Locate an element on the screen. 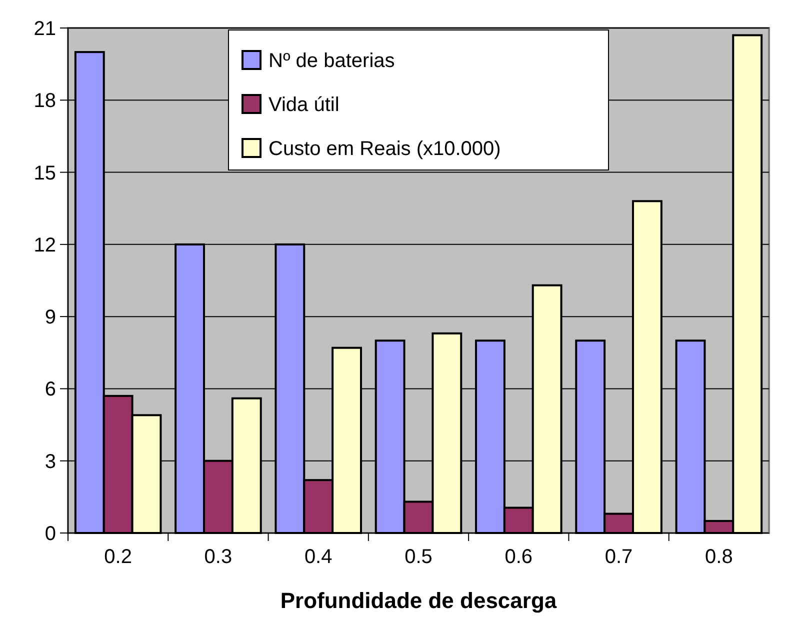  y-tick-label: 9 is located at coordinates (50, 317).